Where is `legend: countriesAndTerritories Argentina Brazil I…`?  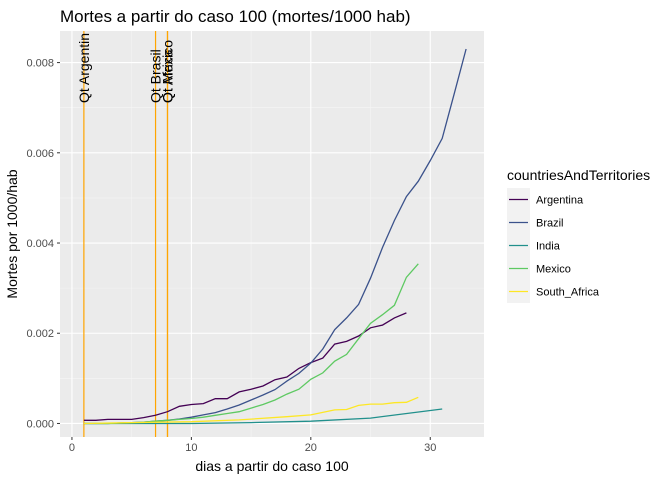 legend: countriesAndTerritories Argentina Brazil I… is located at coordinates (578, 235).